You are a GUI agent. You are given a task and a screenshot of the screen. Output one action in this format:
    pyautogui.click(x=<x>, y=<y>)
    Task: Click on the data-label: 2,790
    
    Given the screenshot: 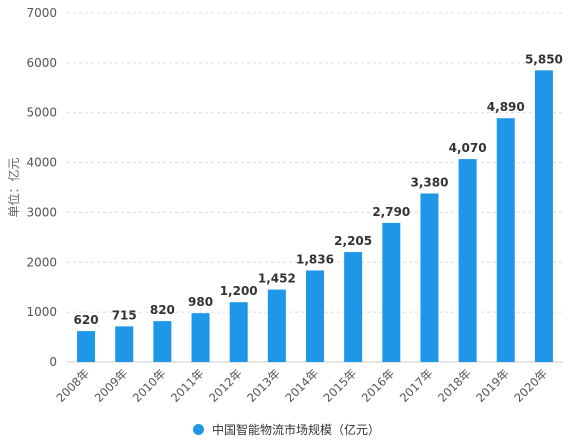 What is the action you would take?
    pyautogui.click(x=391, y=212)
    